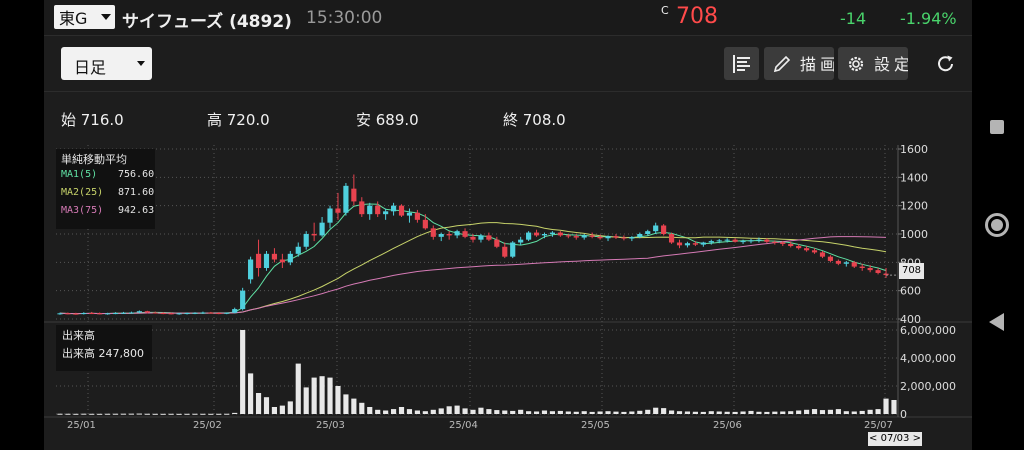  Describe the element at coordinates (463, 425) in the screenshot. I see `x-axis-label: 25/04` at that location.